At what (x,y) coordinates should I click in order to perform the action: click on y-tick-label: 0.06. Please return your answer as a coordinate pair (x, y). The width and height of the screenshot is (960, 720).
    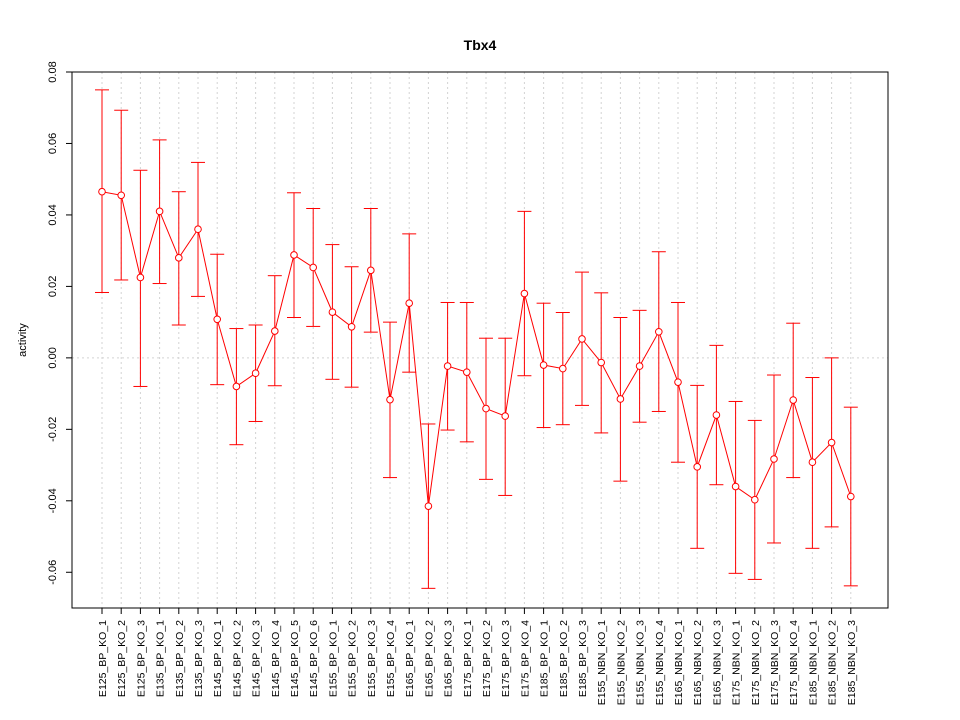
    Looking at the image, I should click on (53, 143).